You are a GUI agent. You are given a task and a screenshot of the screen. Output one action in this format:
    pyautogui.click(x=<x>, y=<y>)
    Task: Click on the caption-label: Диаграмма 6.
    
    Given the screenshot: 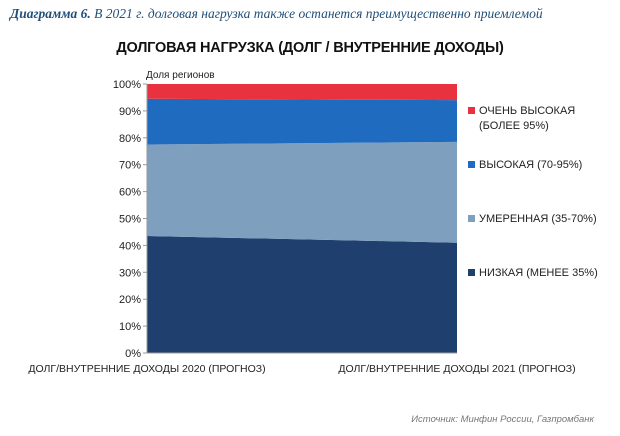 What is the action you would take?
    pyautogui.click(x=50, y=13)
    